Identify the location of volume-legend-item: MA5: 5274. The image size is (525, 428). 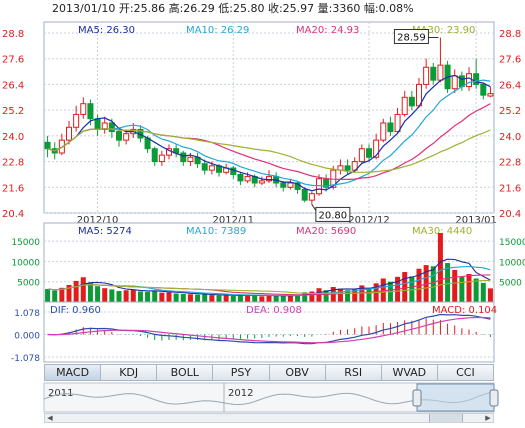
(105, 231).